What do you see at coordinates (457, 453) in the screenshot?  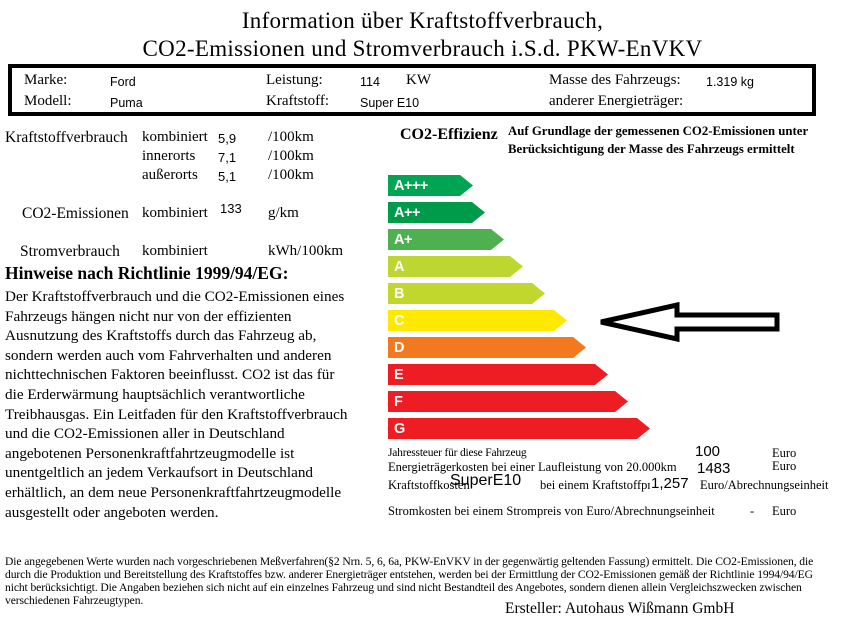 I see `jahressteuer-label: Jahressteuer für diese Fahrzeug` at bounding box center [457, 453].